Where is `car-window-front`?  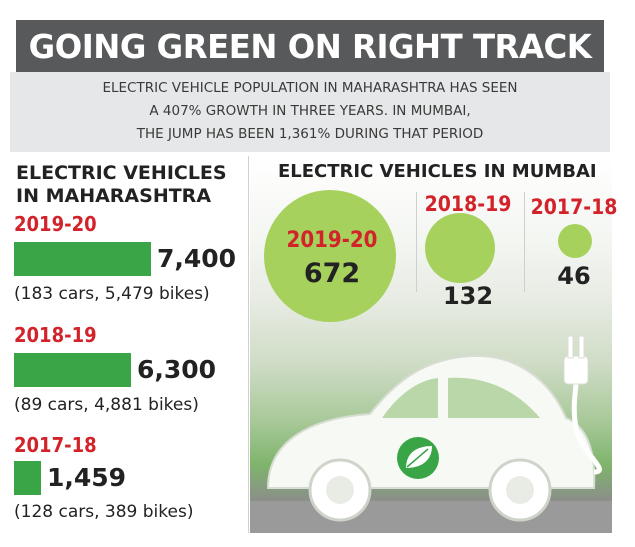 car-window-front is located at coordinates (410, 398).